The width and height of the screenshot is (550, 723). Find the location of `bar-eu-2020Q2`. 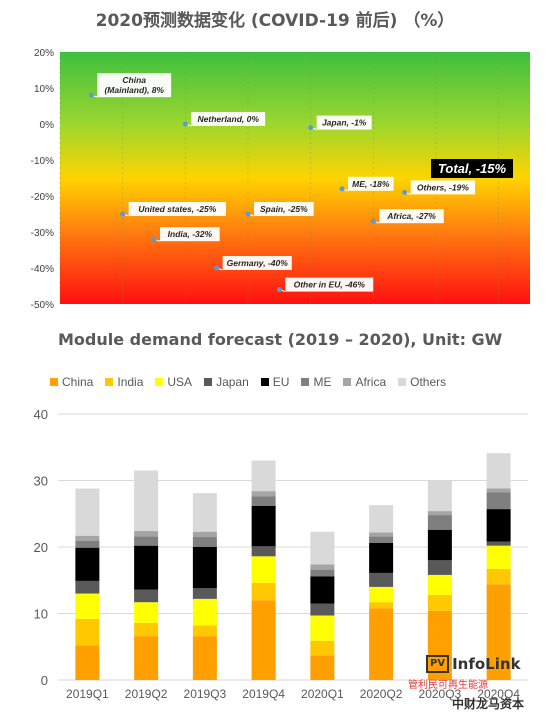

bar-eu-2020Q2 is located at coordinates (381, 558).